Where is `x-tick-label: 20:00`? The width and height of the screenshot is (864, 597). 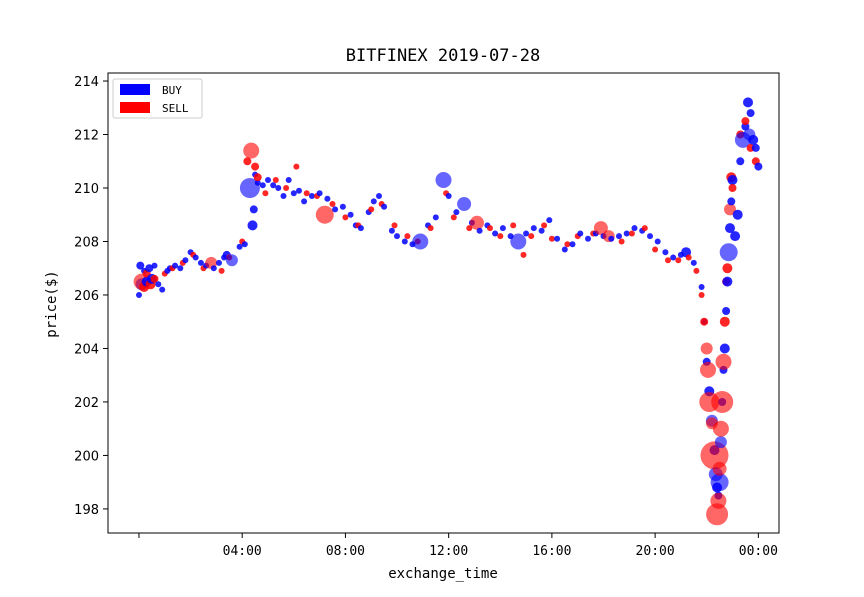
x-tick-label: 20:00 is located at coordinates (655, 551).